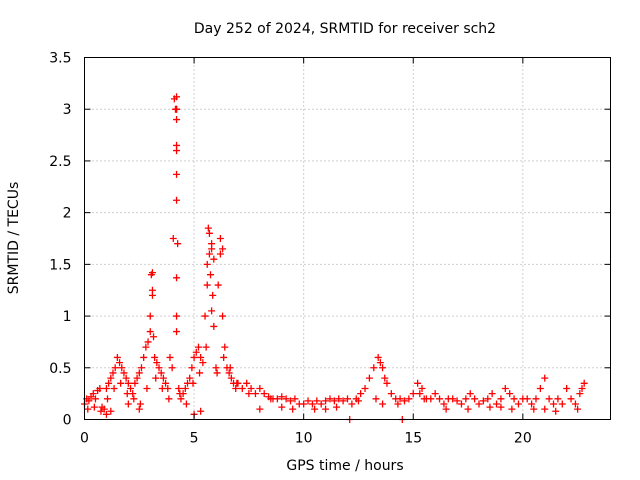 This screenshot has height=480, width=640. I want to click on y-tick-label: 3, so click(67, 110).